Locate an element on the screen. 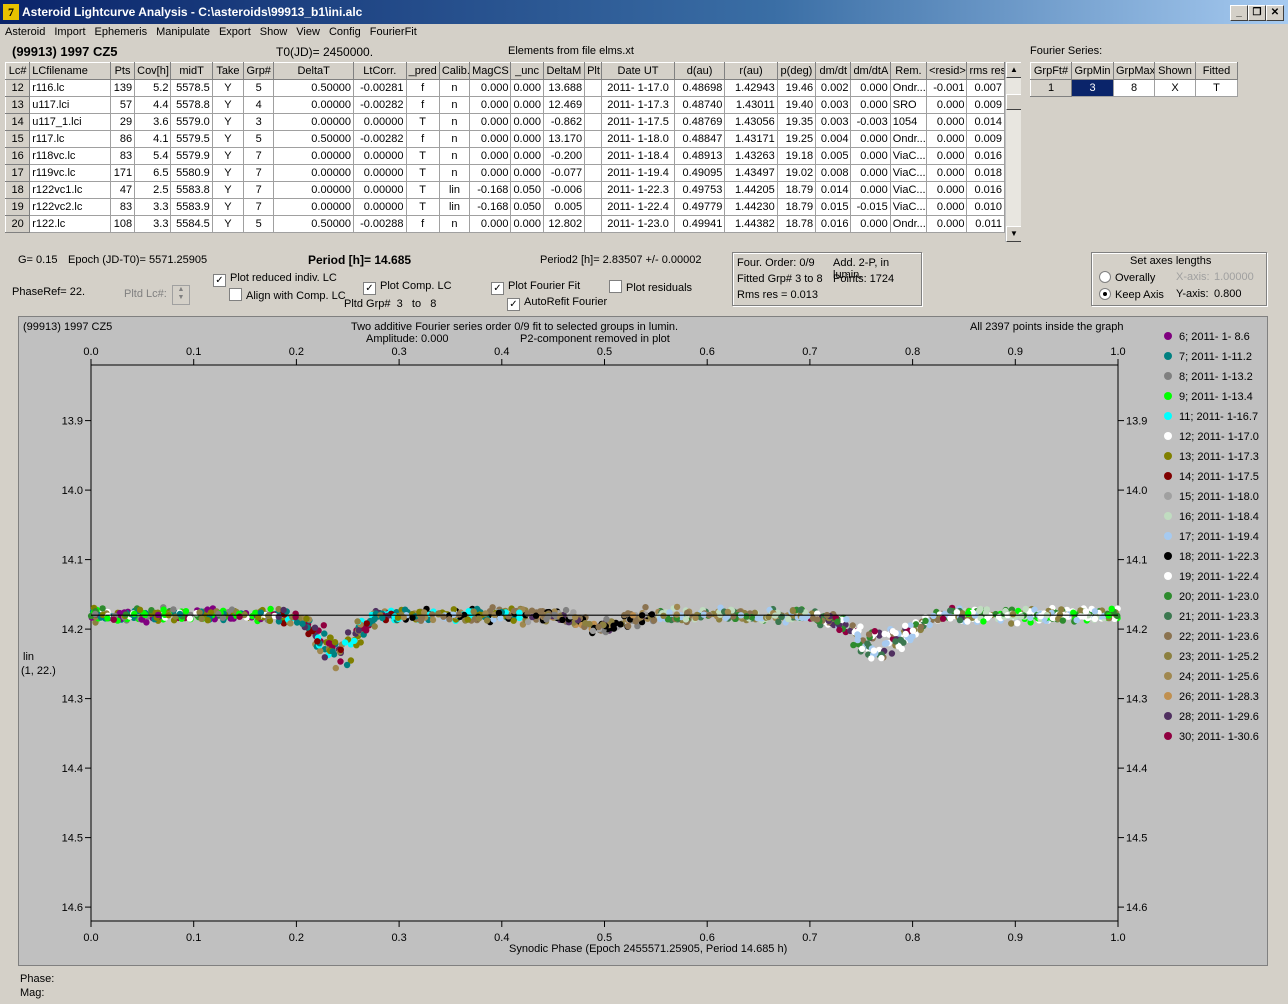  table-cell: 19.40 is located at coordinates (796, 105).